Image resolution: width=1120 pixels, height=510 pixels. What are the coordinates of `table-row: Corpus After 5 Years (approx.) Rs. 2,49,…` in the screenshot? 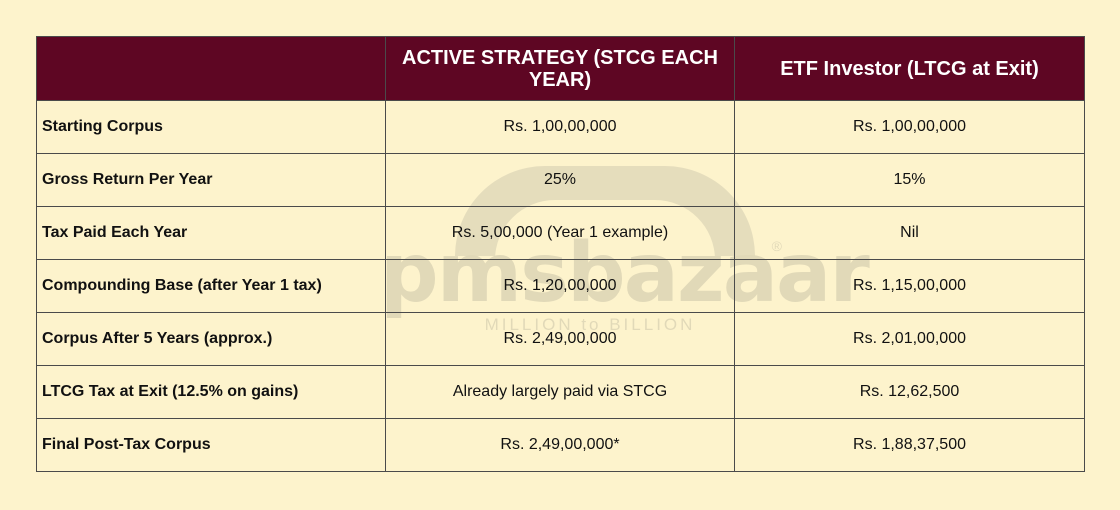 It's located at (560, 339).